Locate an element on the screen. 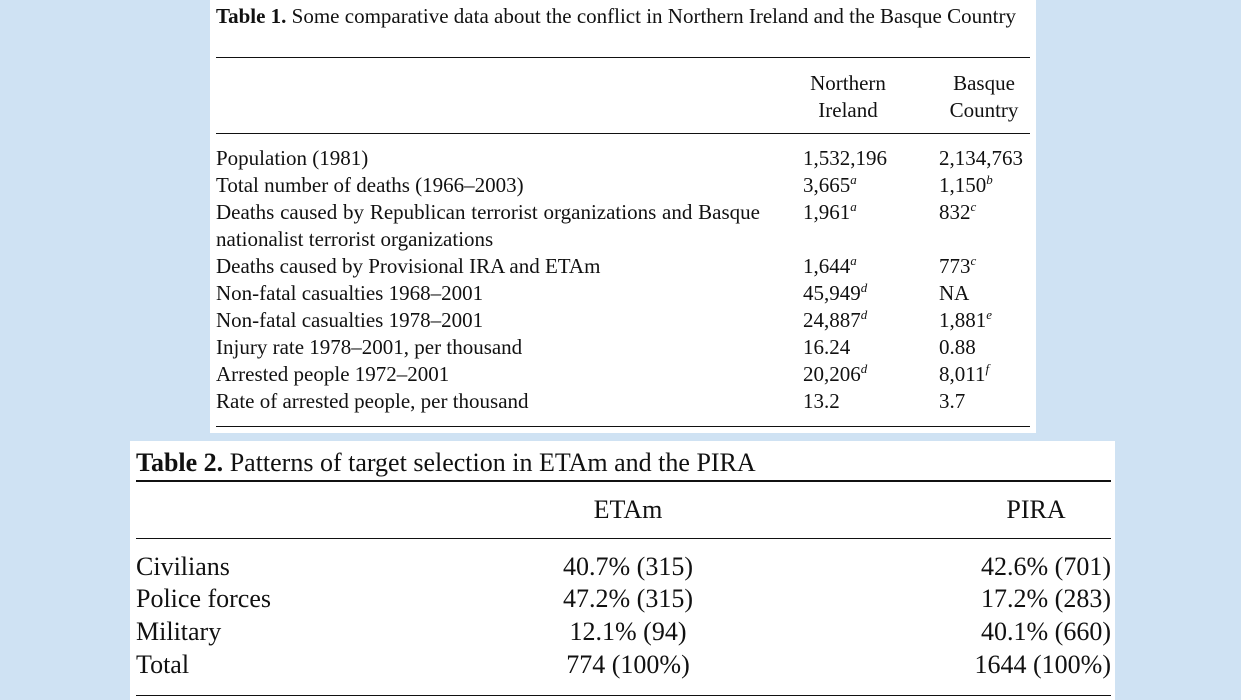 This screenshot has height=700, width=1241. cell-value: 16.24 is located at coordinates (827, 347).